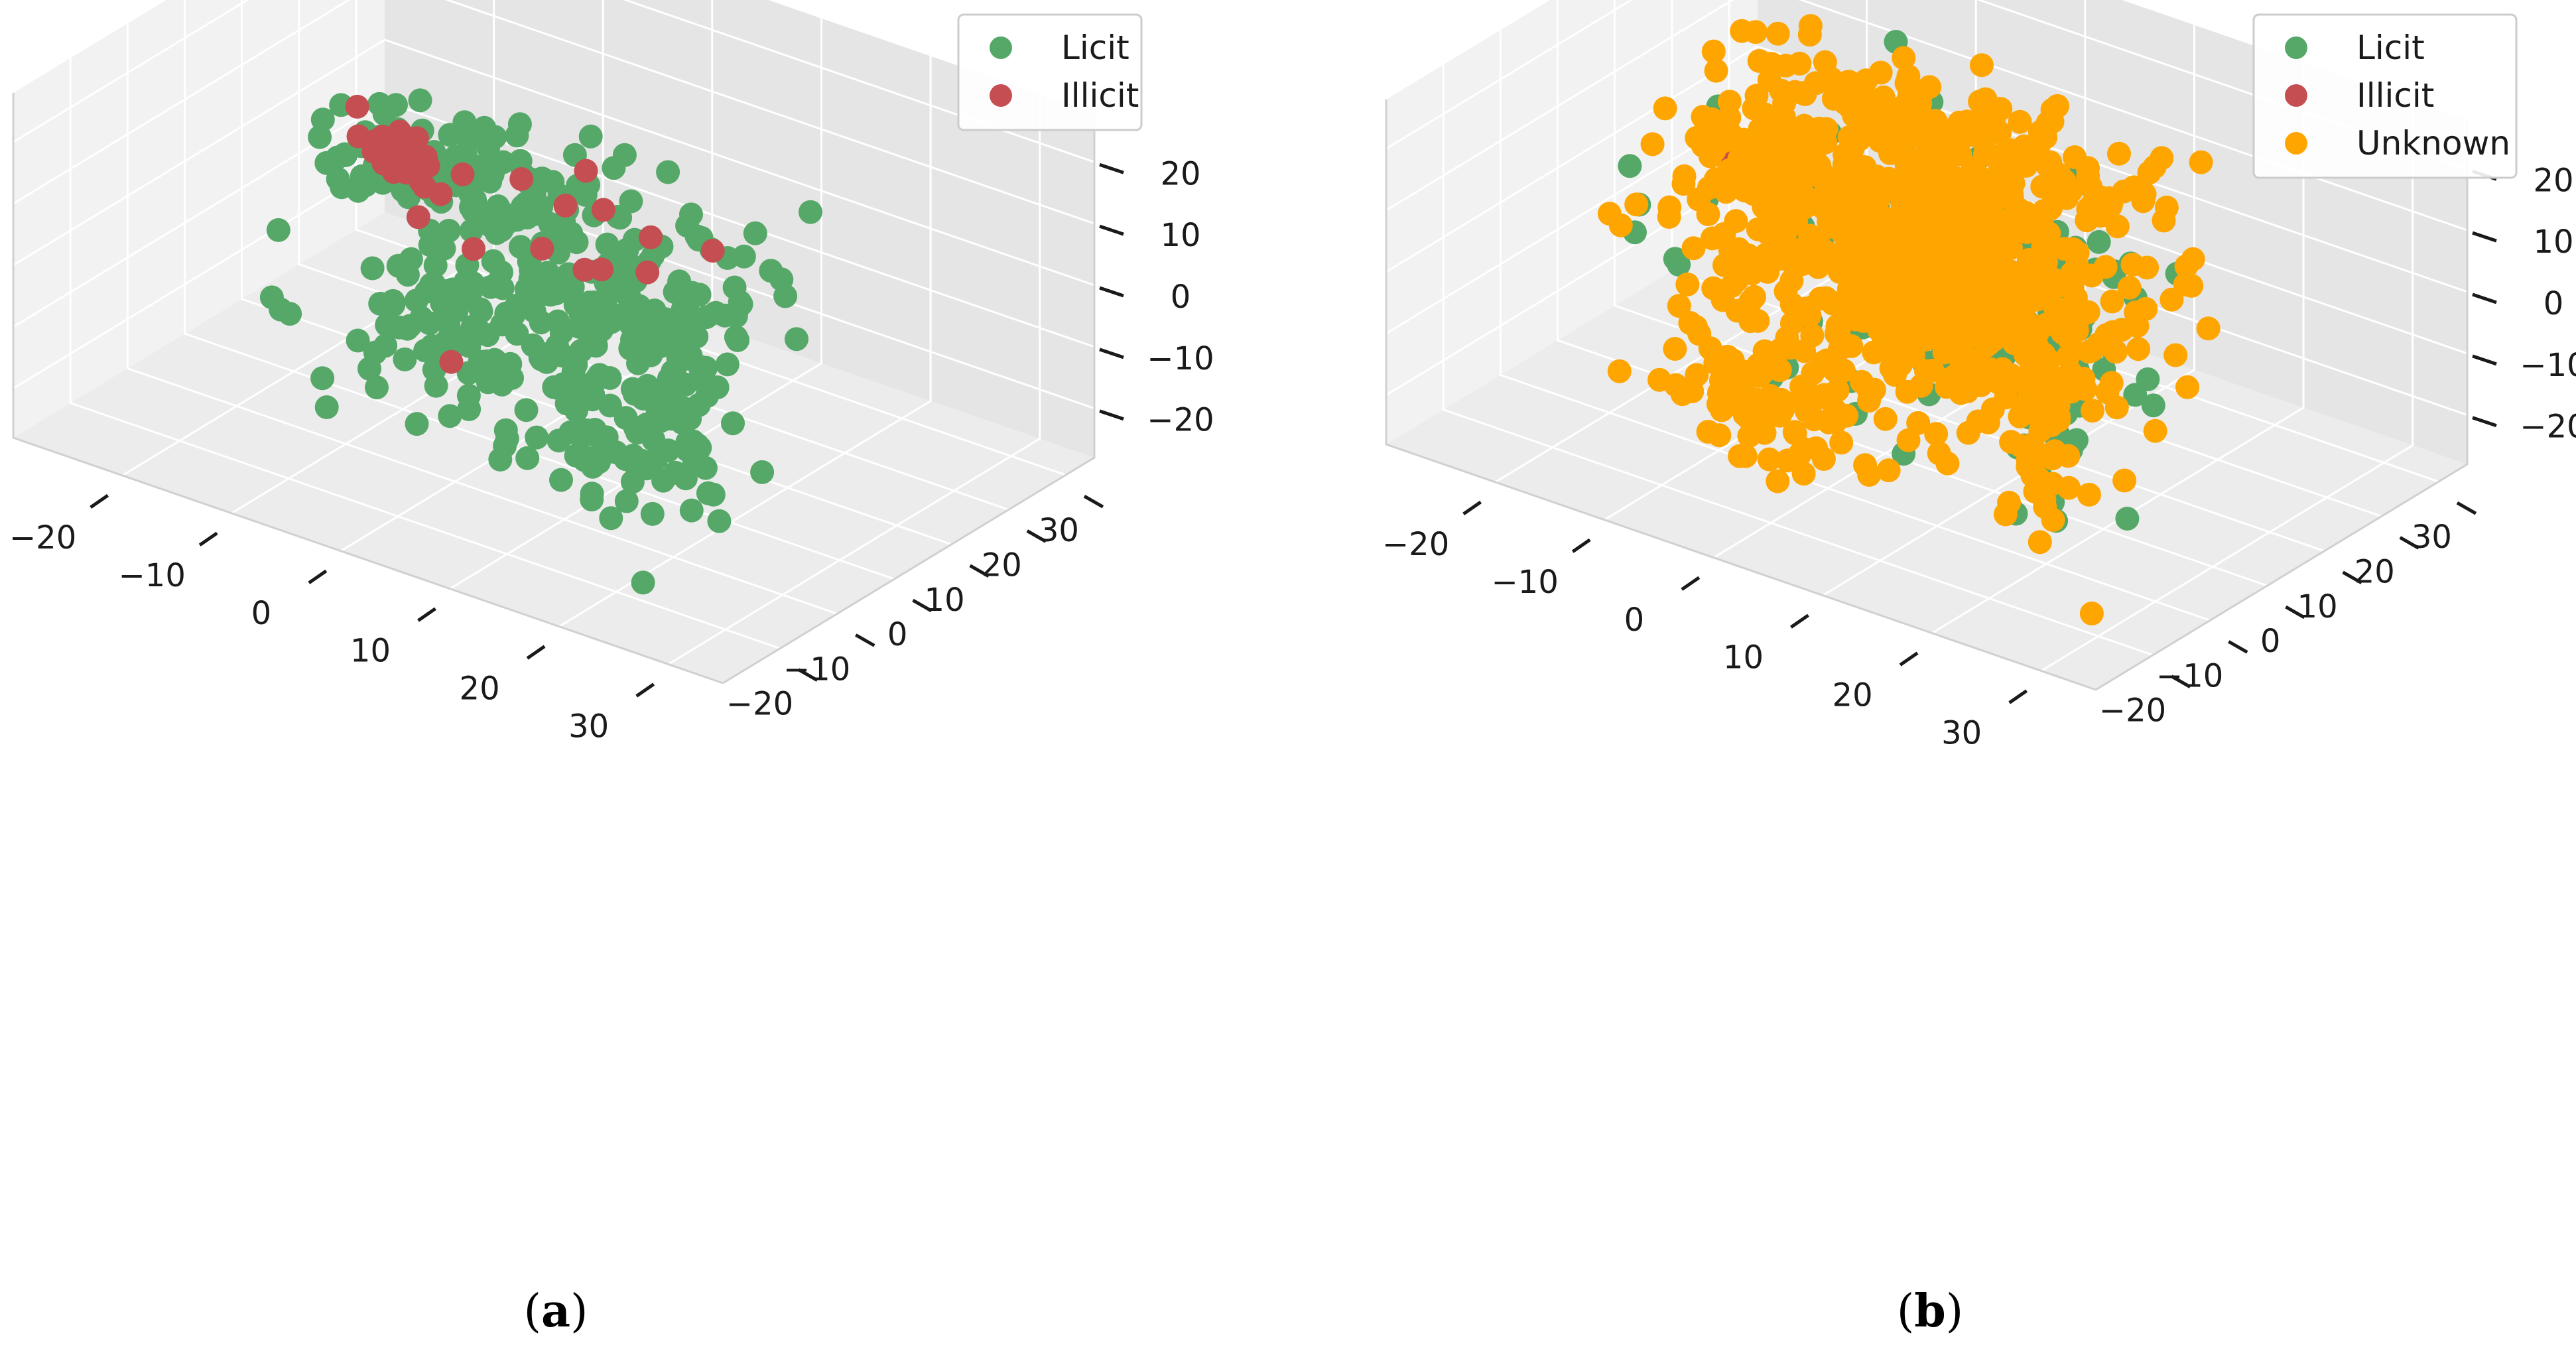 The image size is (2576, 1351). I want to click on y-tick-label: −10, so click(817, 669).